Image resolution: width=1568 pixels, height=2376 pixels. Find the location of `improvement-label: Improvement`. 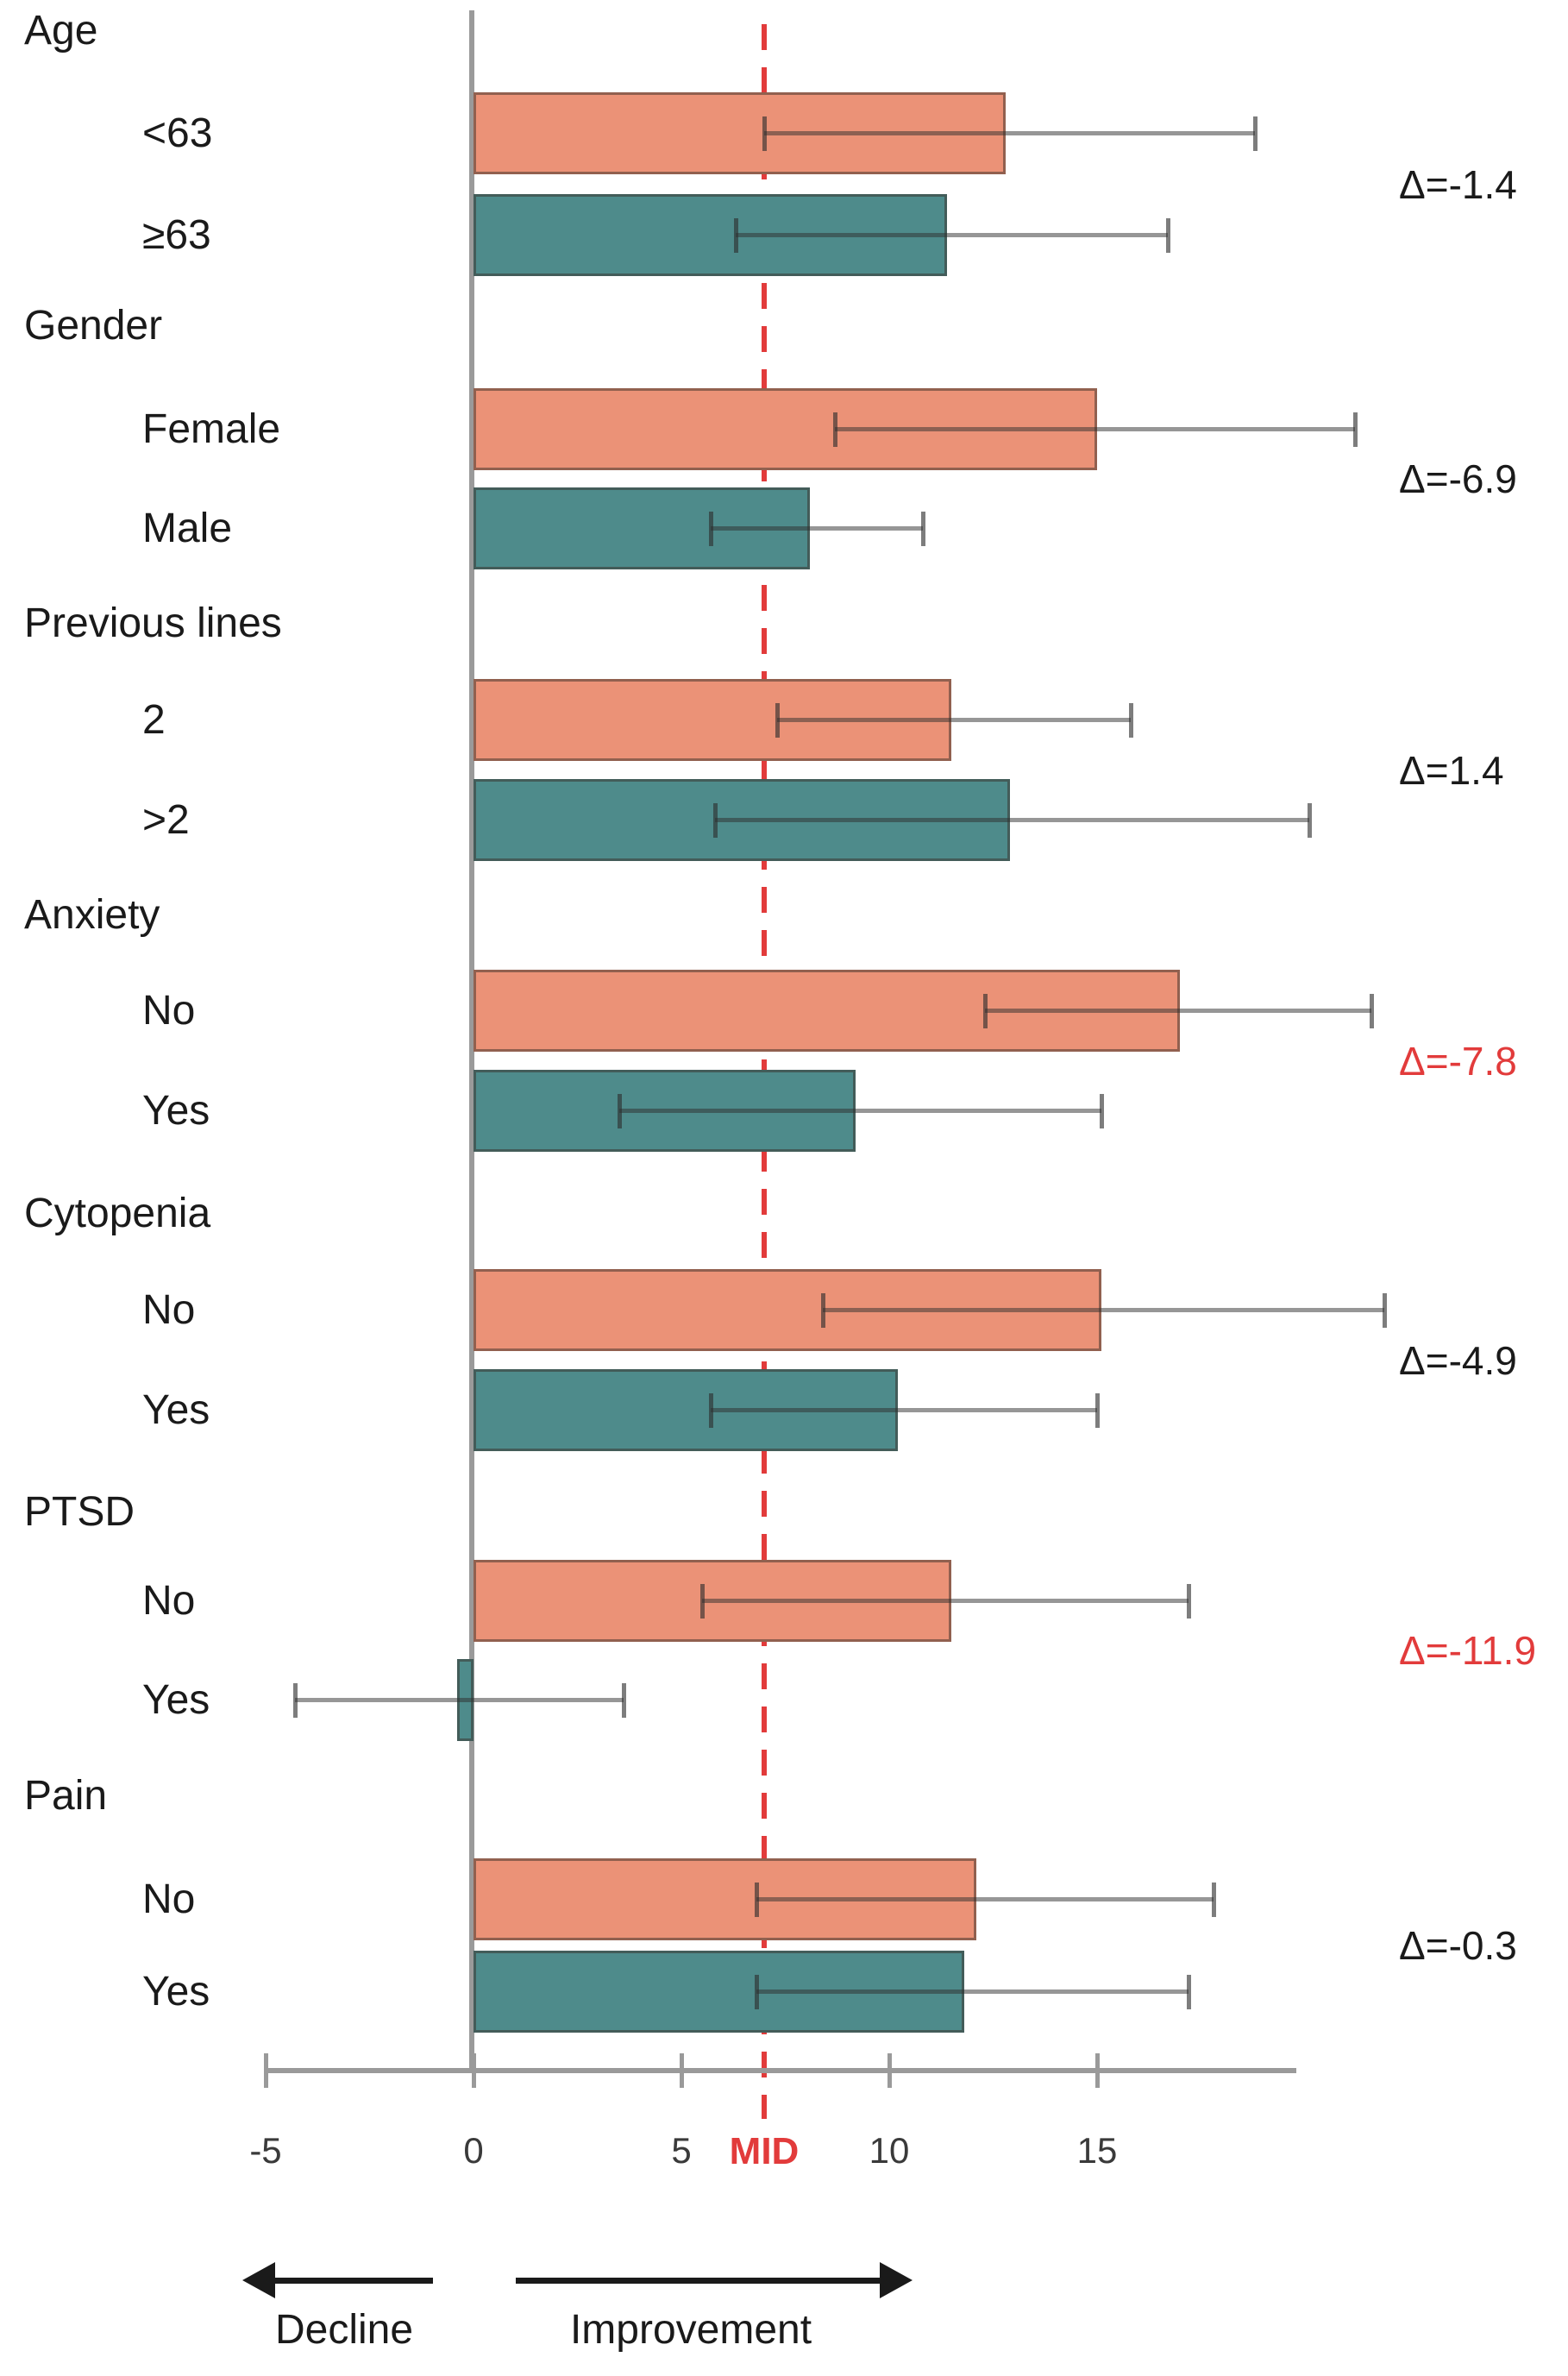

improvement-label: Improvement is located at coordinates (690, 2330).